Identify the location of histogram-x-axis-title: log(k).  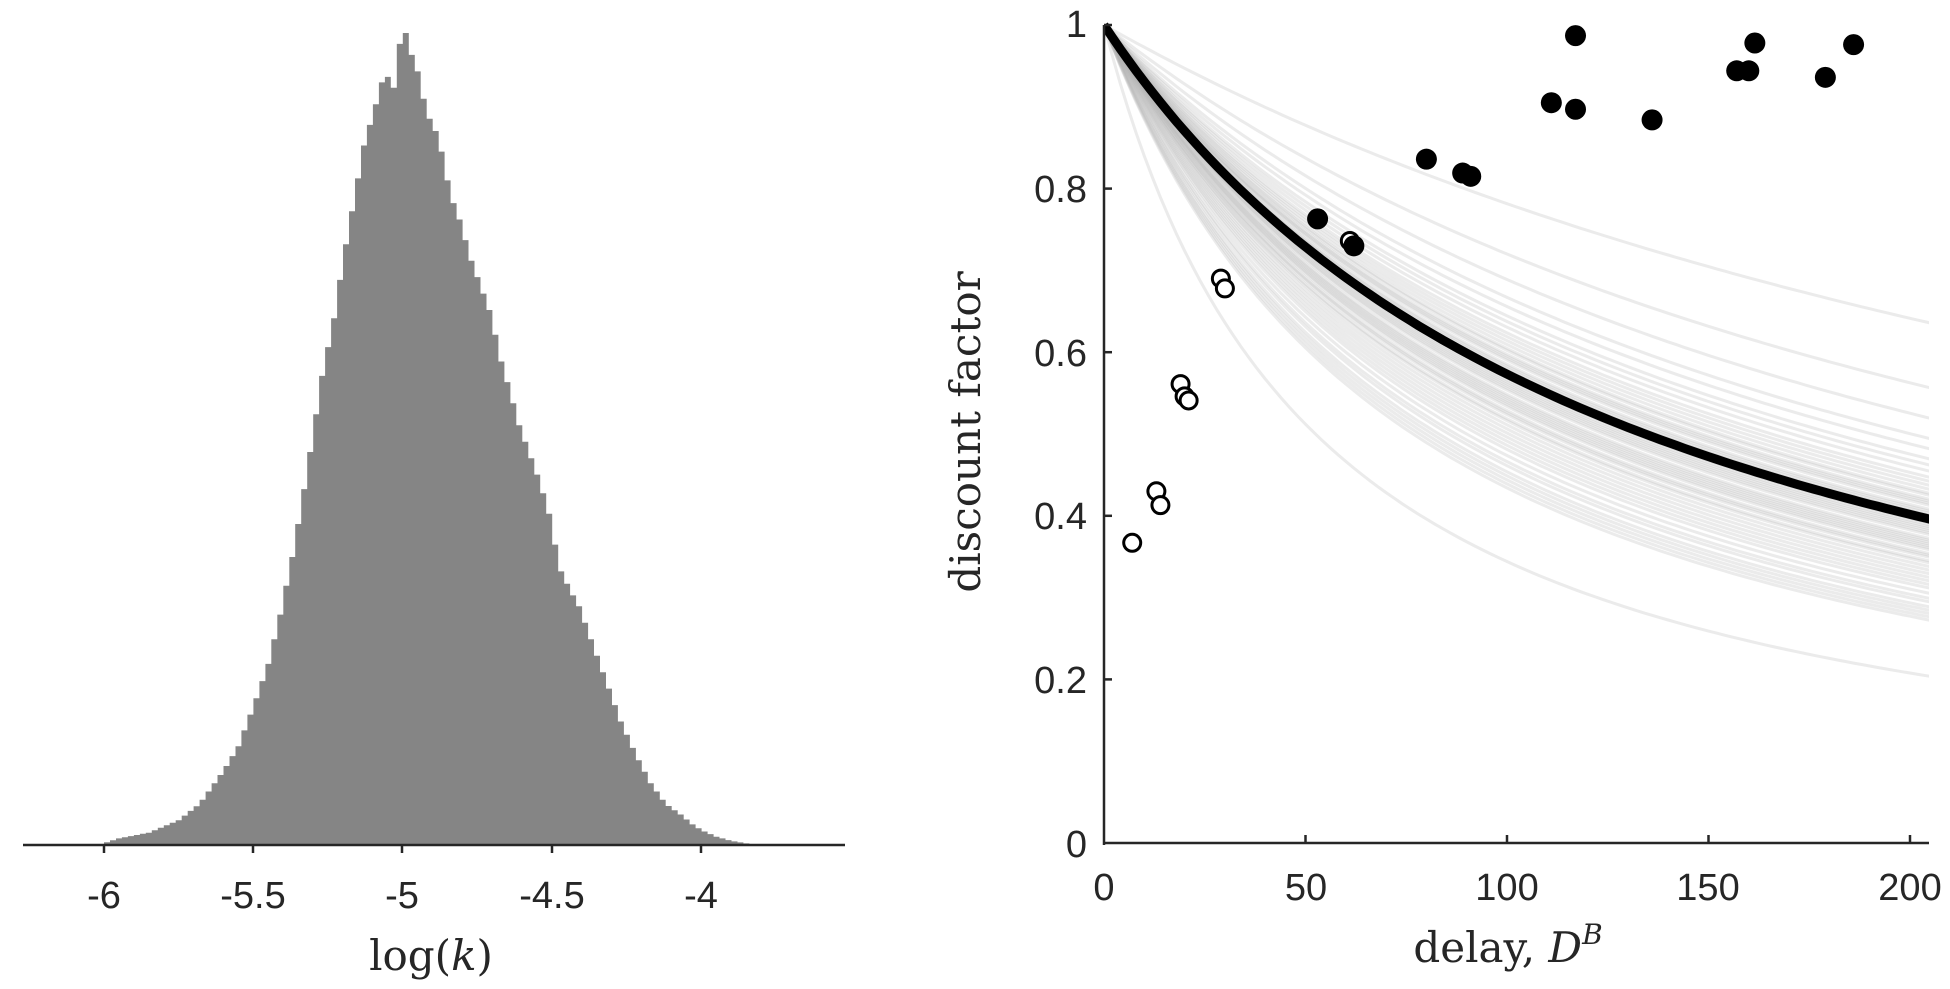
(431, 955).